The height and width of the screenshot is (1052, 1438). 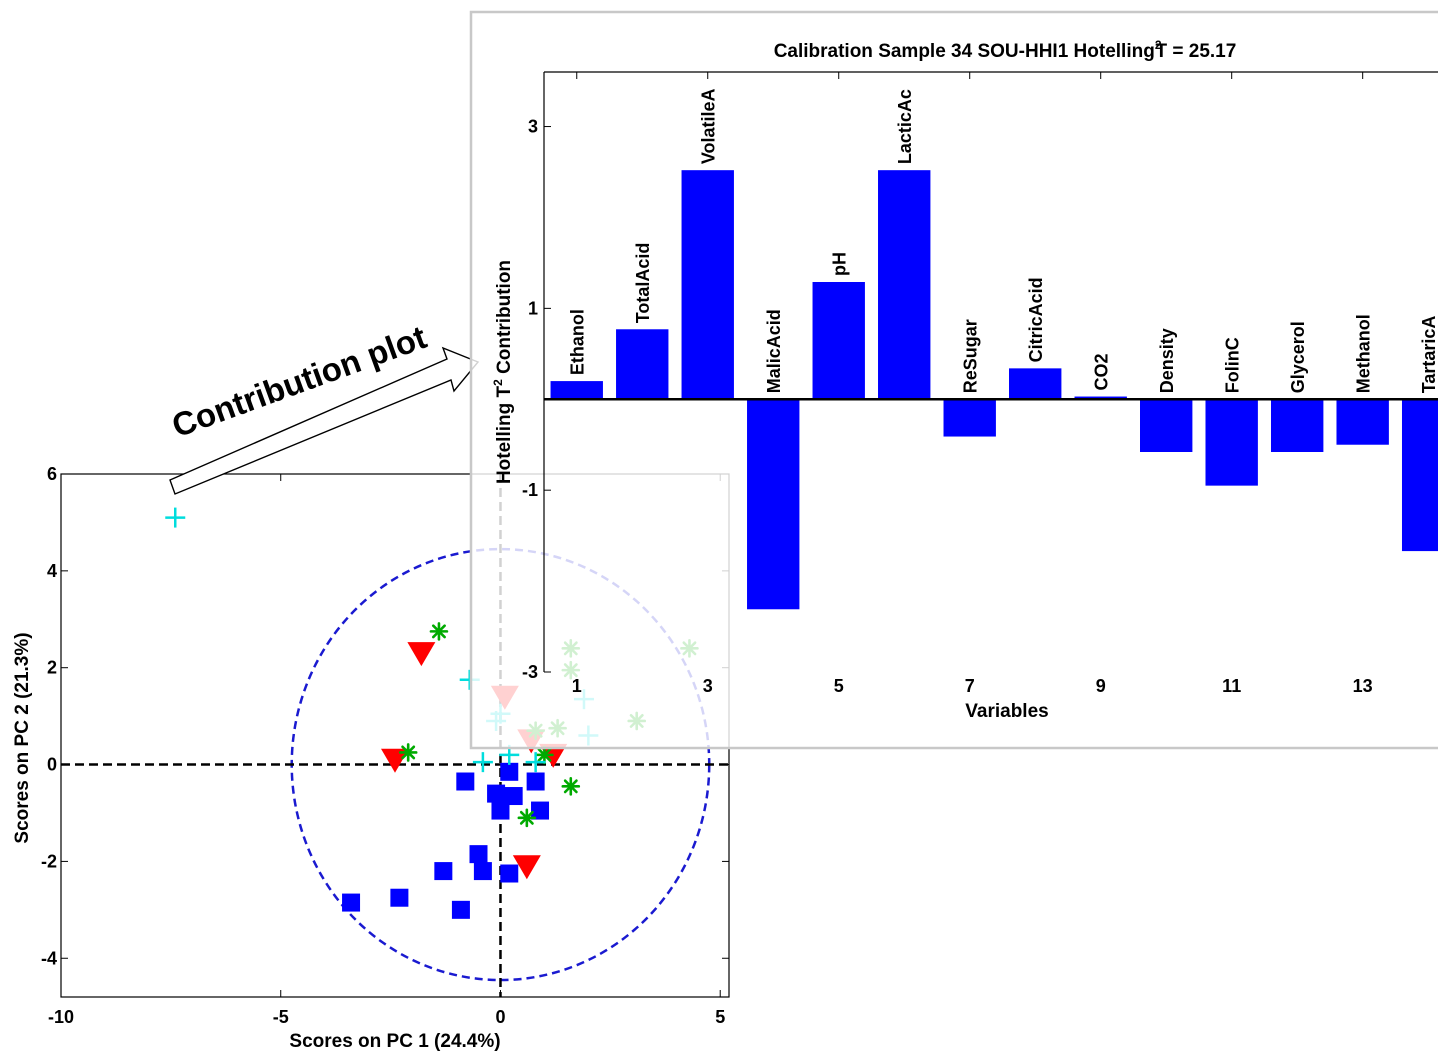 What do you see at coordinates (904, 285) in the screenshot?
I see `bar-lacticac` at bounding box center [904, 285].